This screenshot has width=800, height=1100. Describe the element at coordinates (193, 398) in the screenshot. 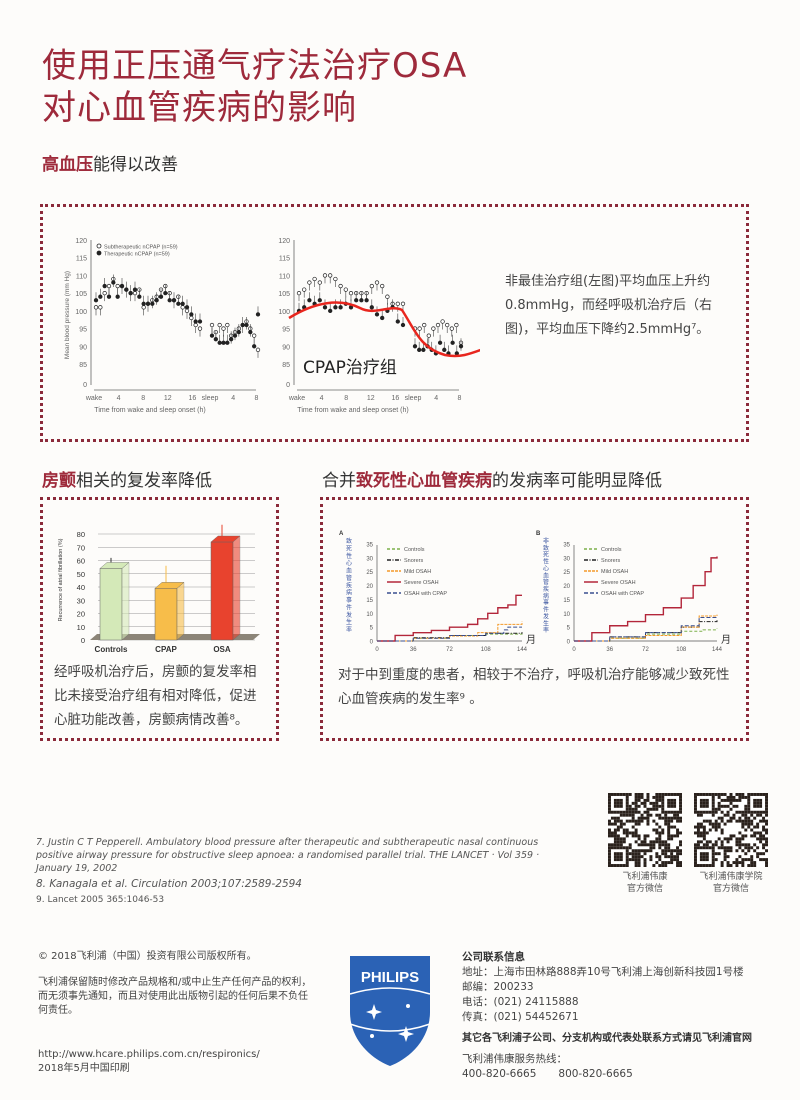

I see `x-tick-label: 16` at that location.